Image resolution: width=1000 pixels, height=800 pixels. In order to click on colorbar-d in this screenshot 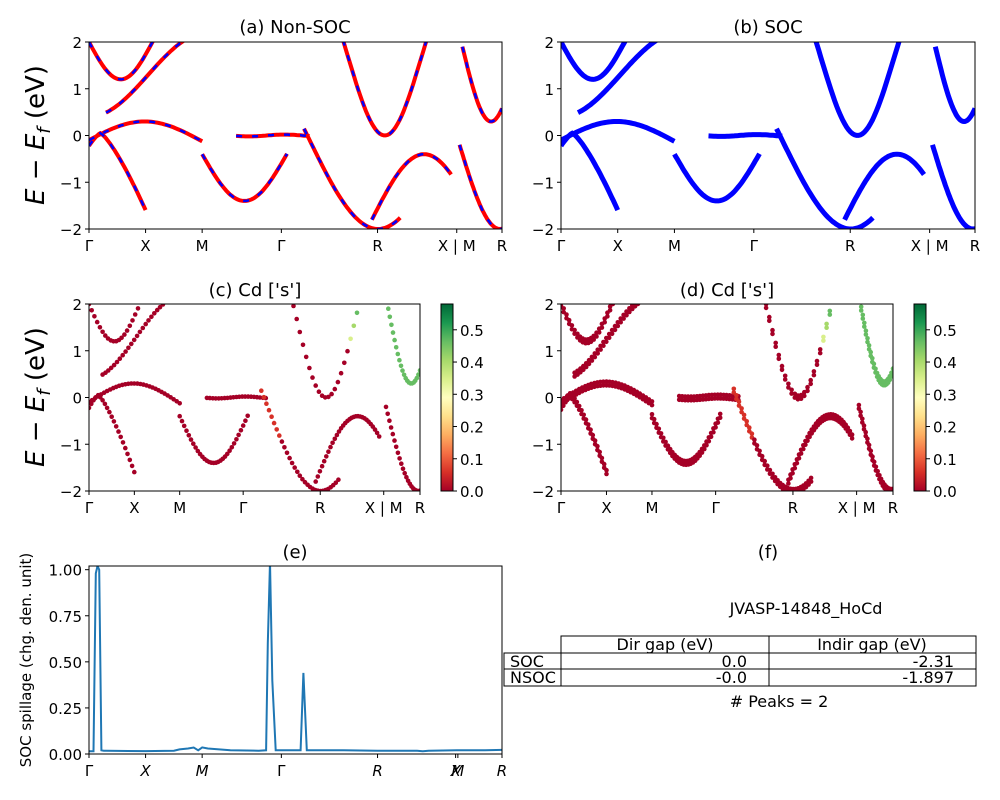, I will do `click(920, 397)`.